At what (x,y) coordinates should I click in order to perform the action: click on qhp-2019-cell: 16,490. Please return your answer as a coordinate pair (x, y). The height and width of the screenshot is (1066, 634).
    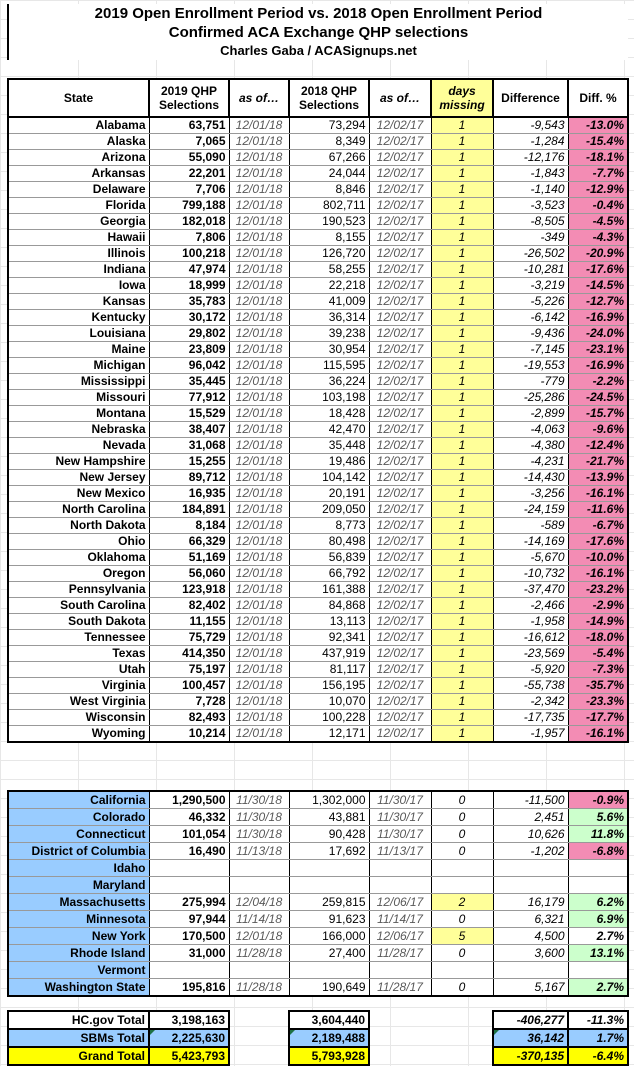
    Looking at the image, I should click on (189, 851).